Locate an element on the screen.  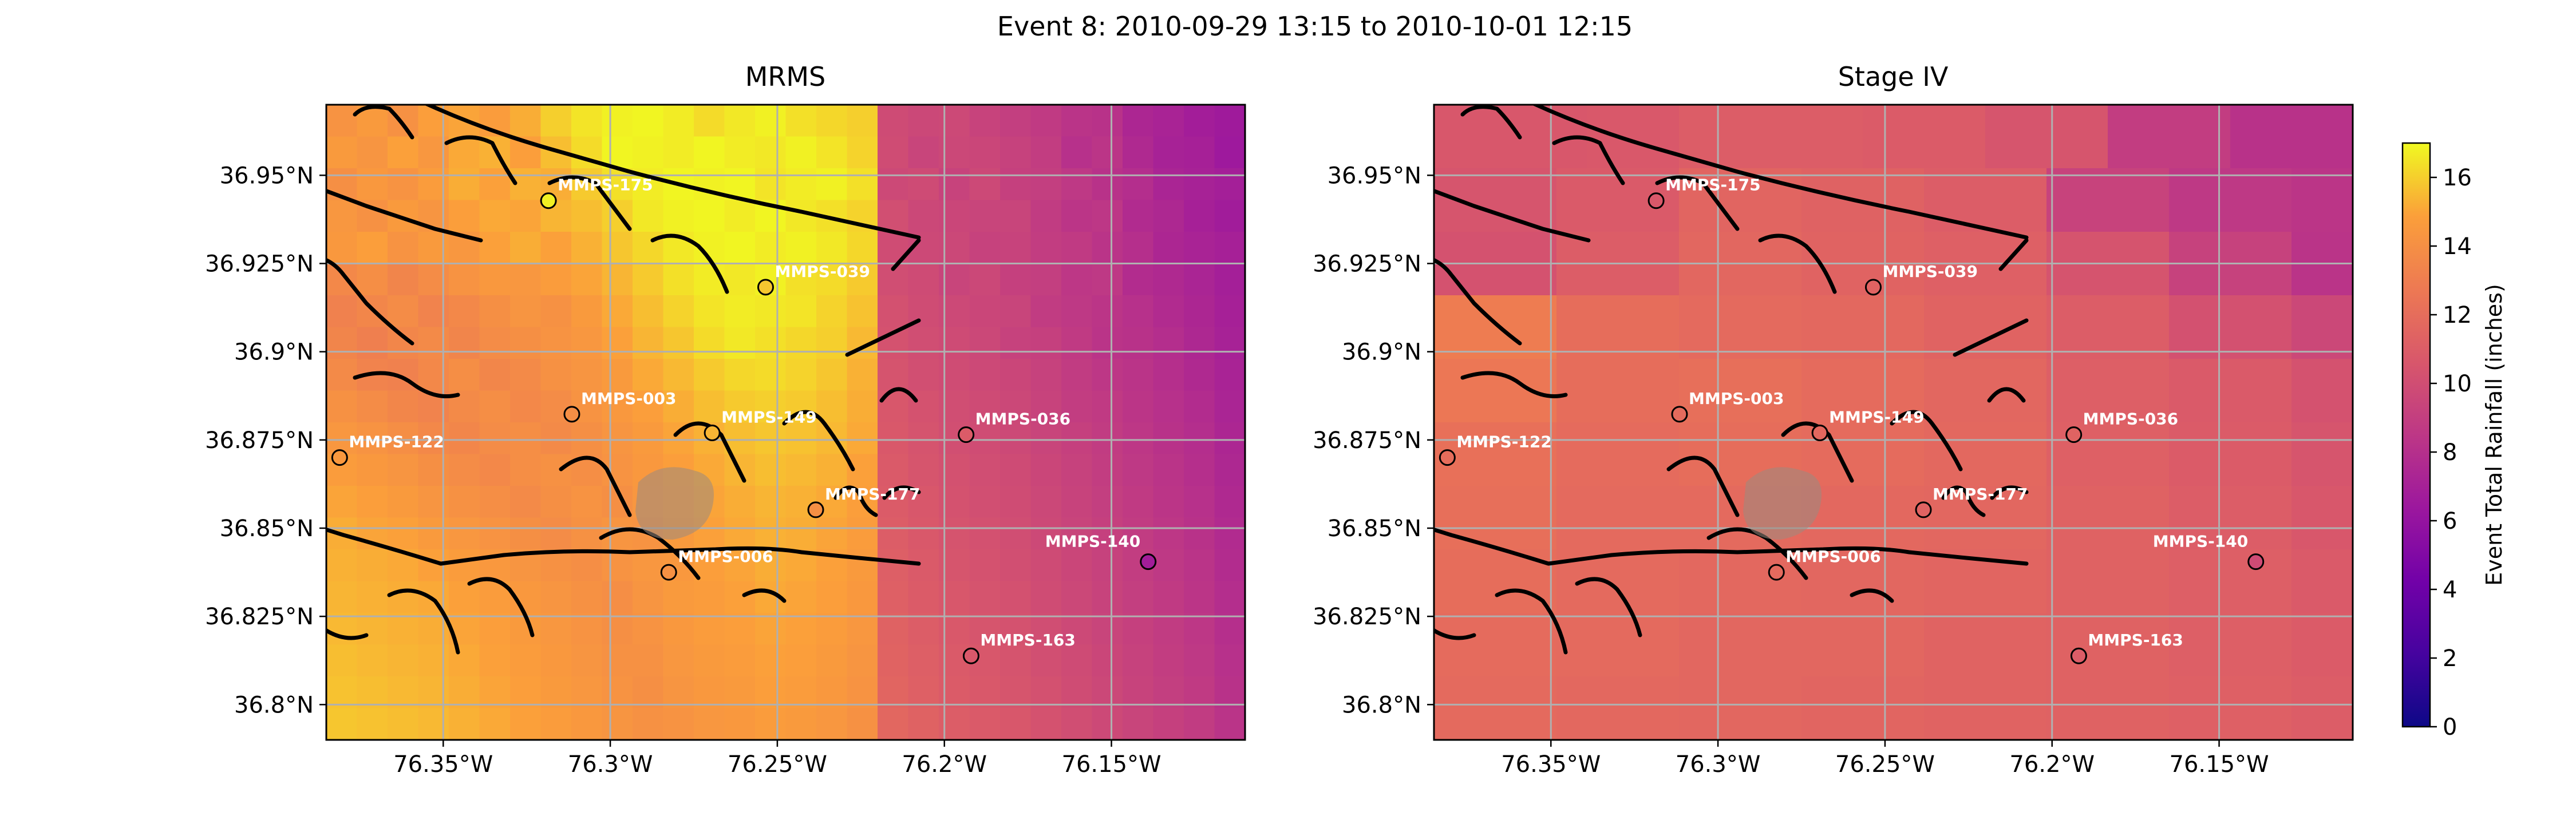
station-label: MMPS-006 is located at coordinates (725, 556).